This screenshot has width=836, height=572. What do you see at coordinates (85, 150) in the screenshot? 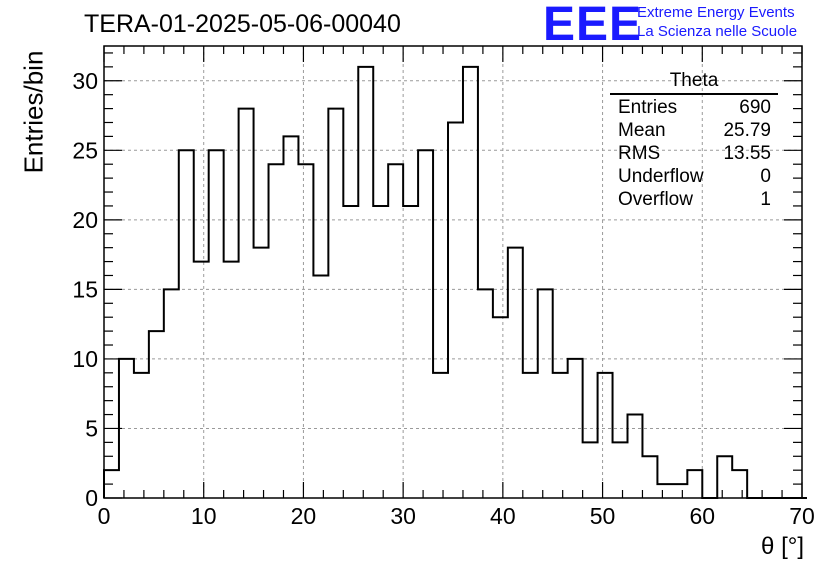
I see `y-tick-label: 25` at bounding box center [85, 150].